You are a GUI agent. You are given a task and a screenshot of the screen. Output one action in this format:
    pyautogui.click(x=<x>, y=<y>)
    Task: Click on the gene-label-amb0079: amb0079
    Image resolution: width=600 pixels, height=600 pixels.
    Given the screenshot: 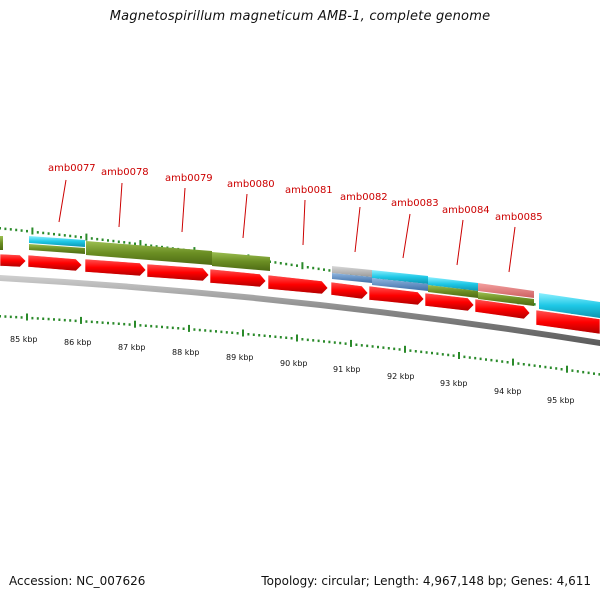 What is the action you would take?
    pyautogui.click(x=189, y=178)
    